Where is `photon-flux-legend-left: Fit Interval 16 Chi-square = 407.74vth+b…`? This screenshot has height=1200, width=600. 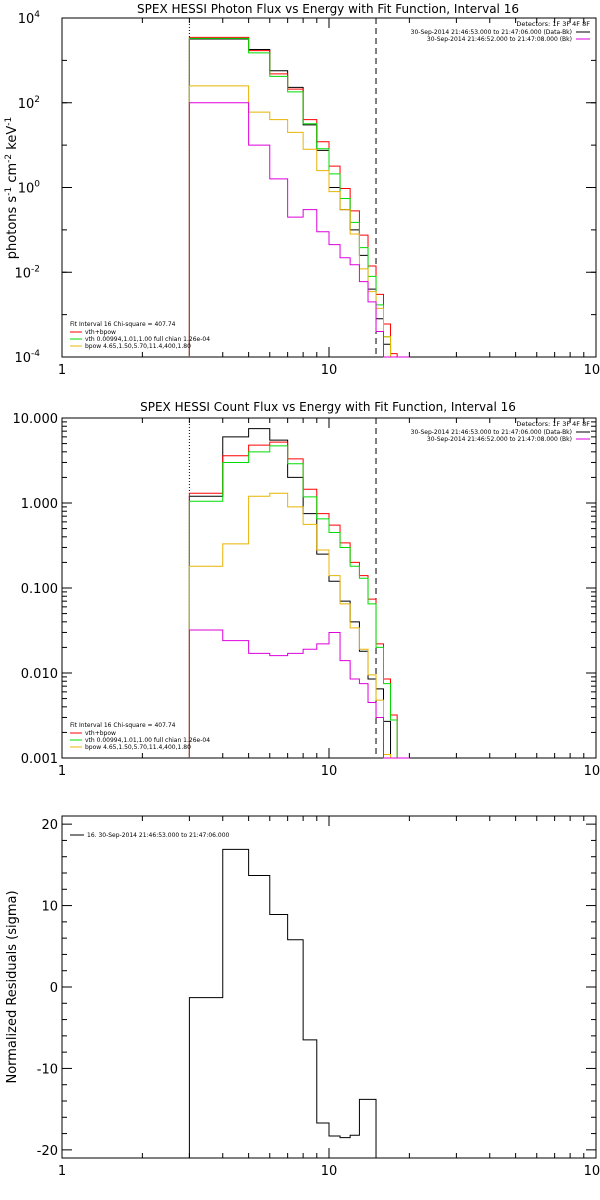
photon-flux-legend-left: Fit Interval 16 Chi-square = 407.74vth+b… is located at coordinates (140, 335).